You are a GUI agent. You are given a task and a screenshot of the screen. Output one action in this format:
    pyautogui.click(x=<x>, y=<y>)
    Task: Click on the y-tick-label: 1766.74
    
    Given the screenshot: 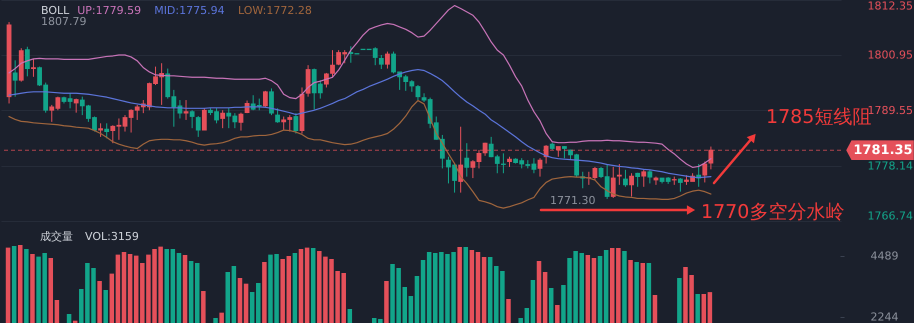 What is the action you would take?
    pyautogui.click(x=890, y=216)
    